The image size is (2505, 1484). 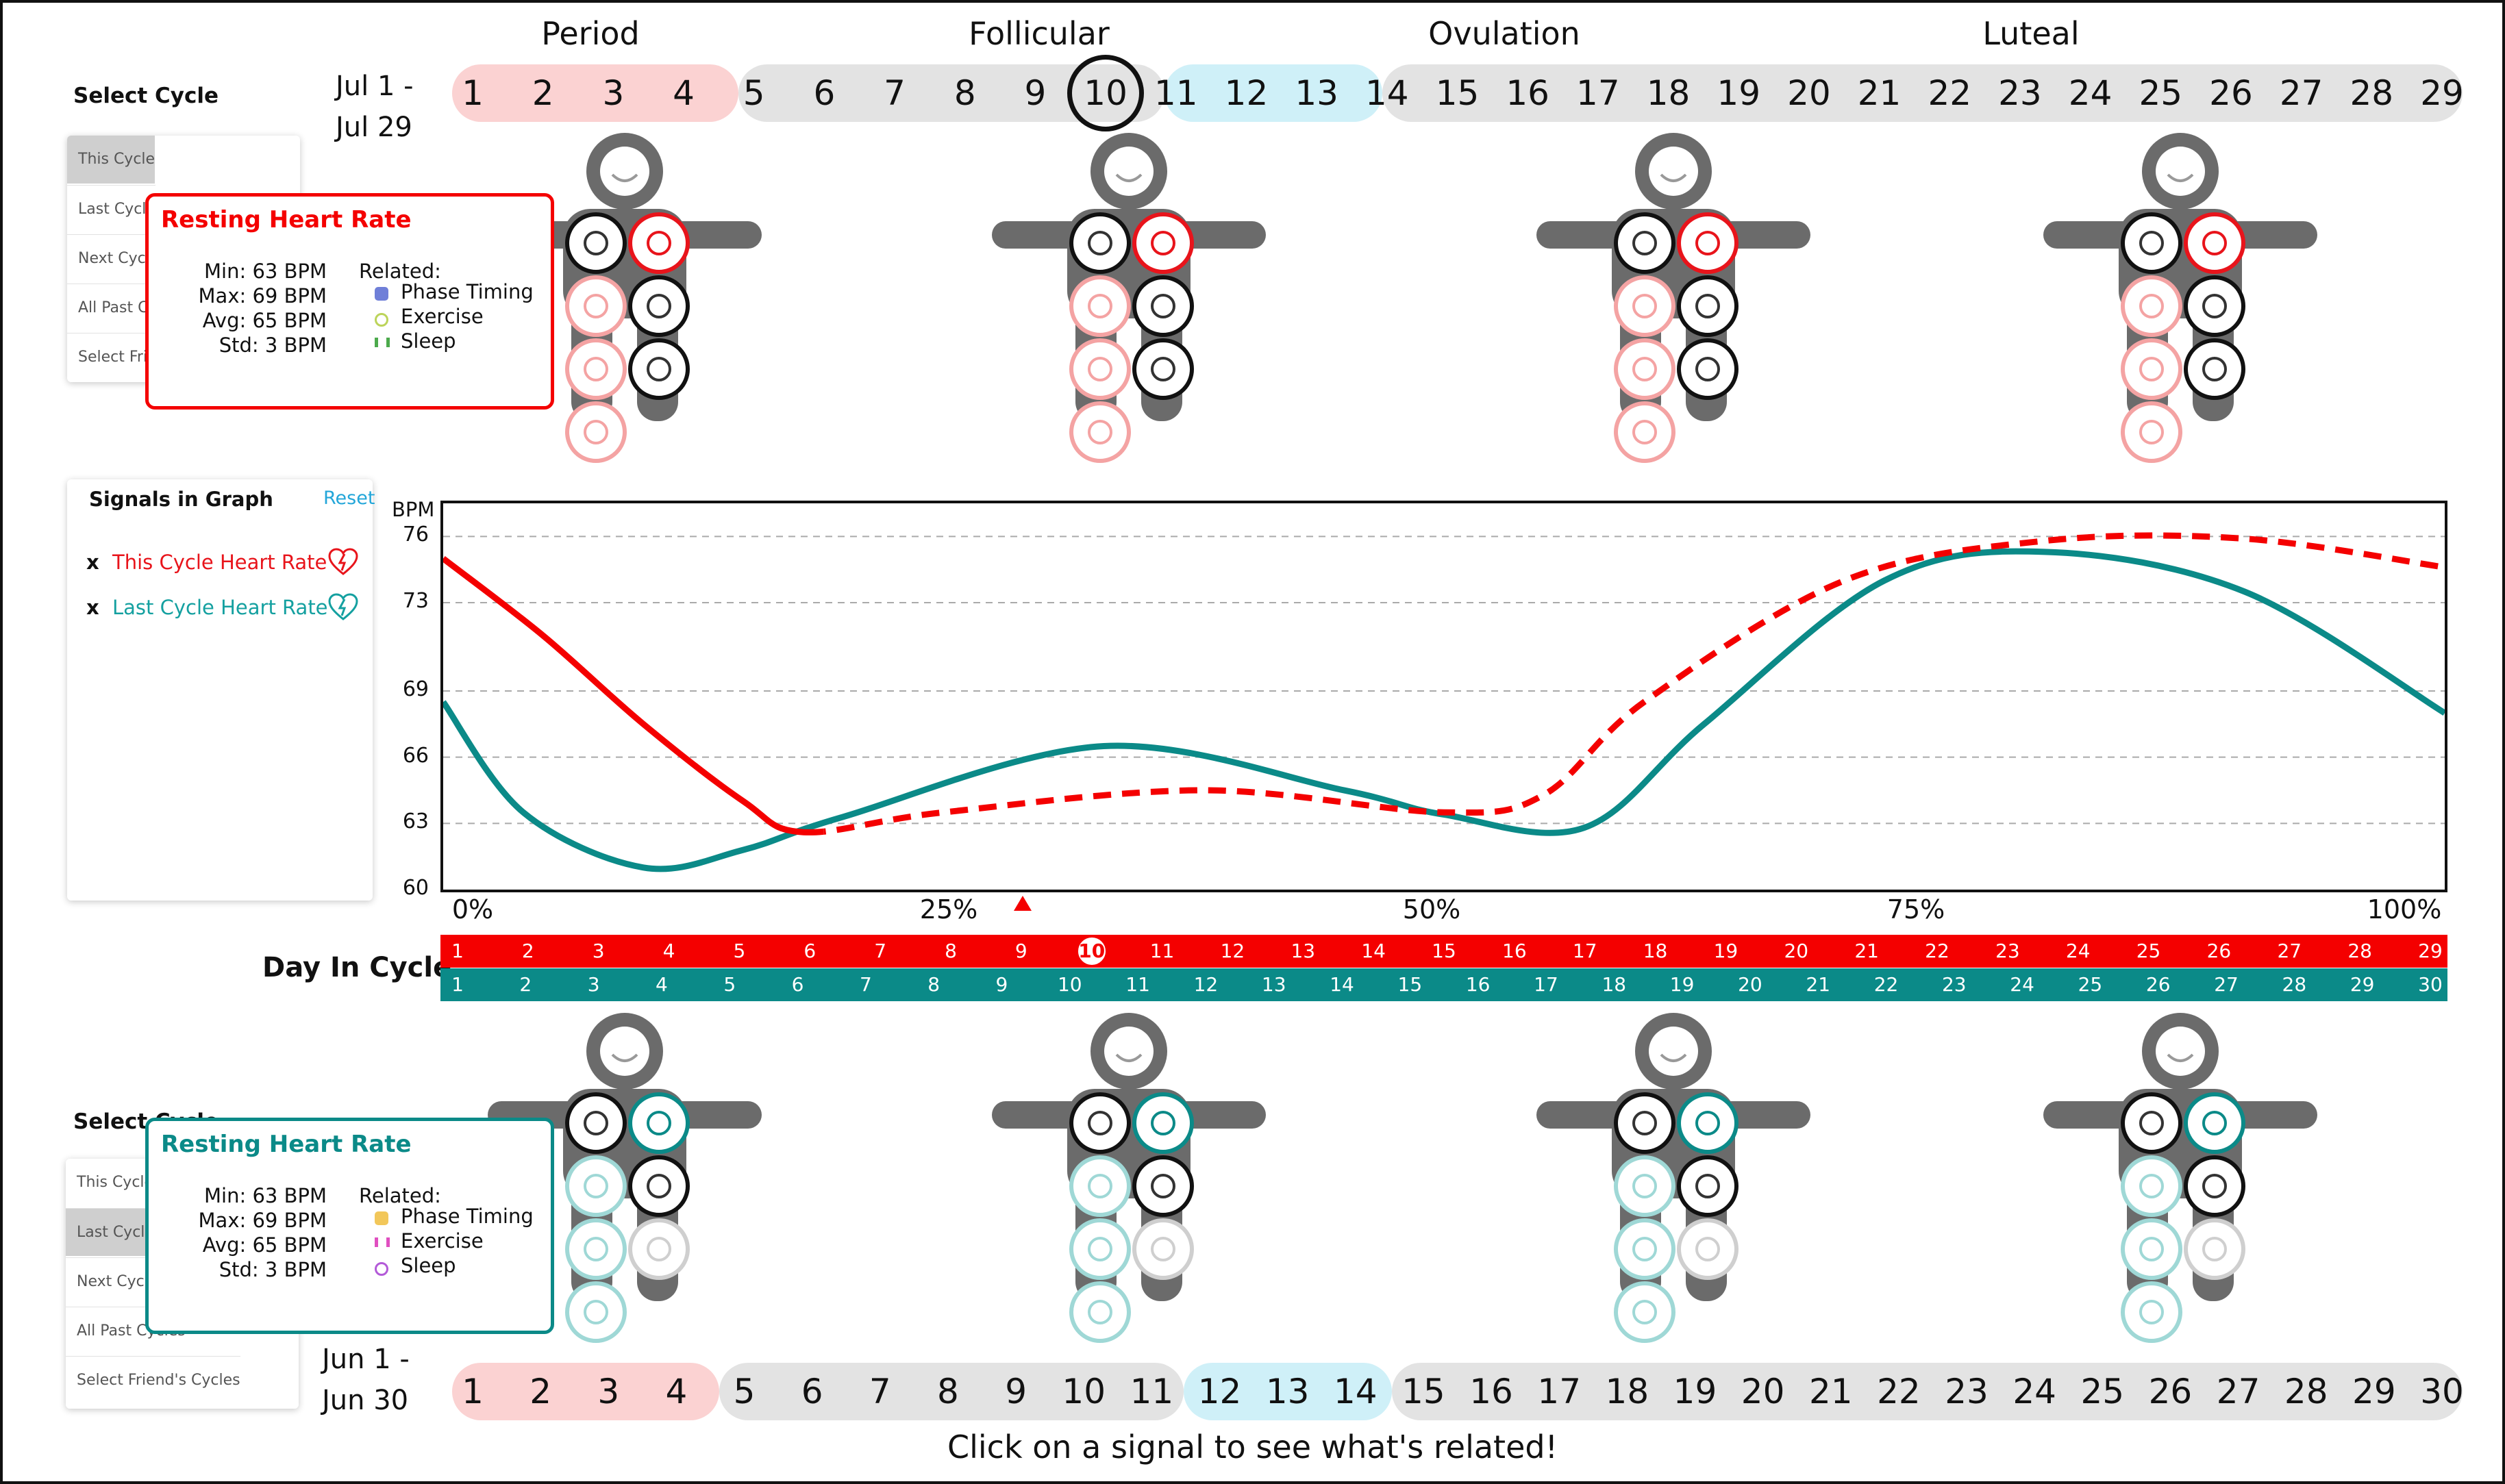 I want to click on signal-last-cycle-heart-rate: Last Cycle Heart Rate, so click(x=220, y=607).